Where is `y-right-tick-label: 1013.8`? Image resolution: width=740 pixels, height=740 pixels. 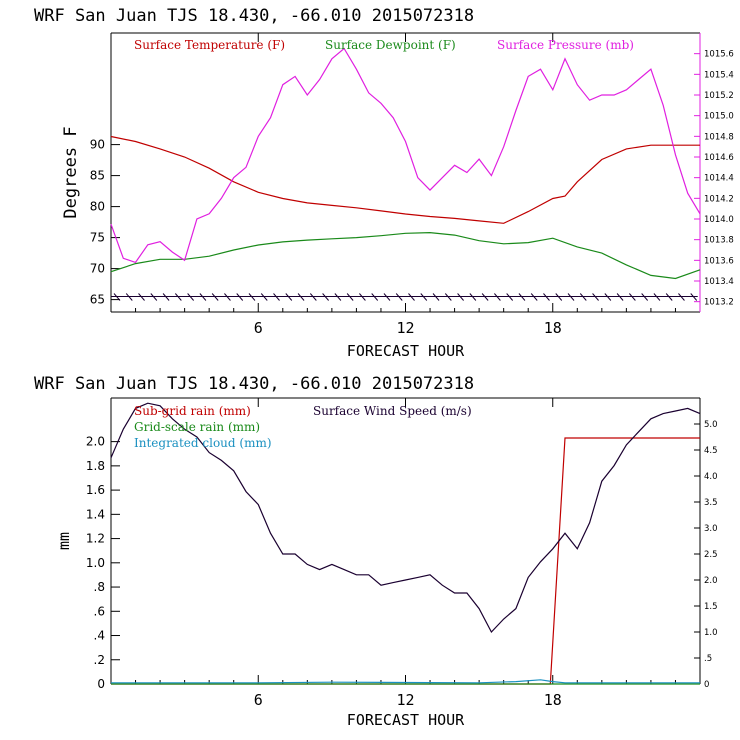
y-right-tick-label: 1013.8 is located at coordinates (719, 241).